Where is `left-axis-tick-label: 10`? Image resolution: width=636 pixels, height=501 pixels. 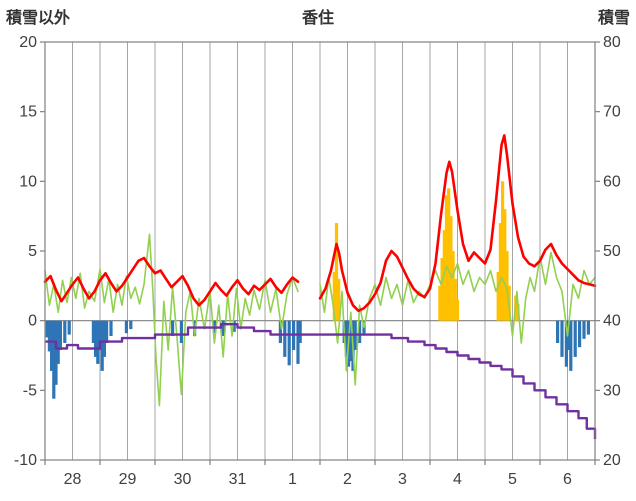
left-axis-tick-label: 10 is located at coordinates (28, 181).